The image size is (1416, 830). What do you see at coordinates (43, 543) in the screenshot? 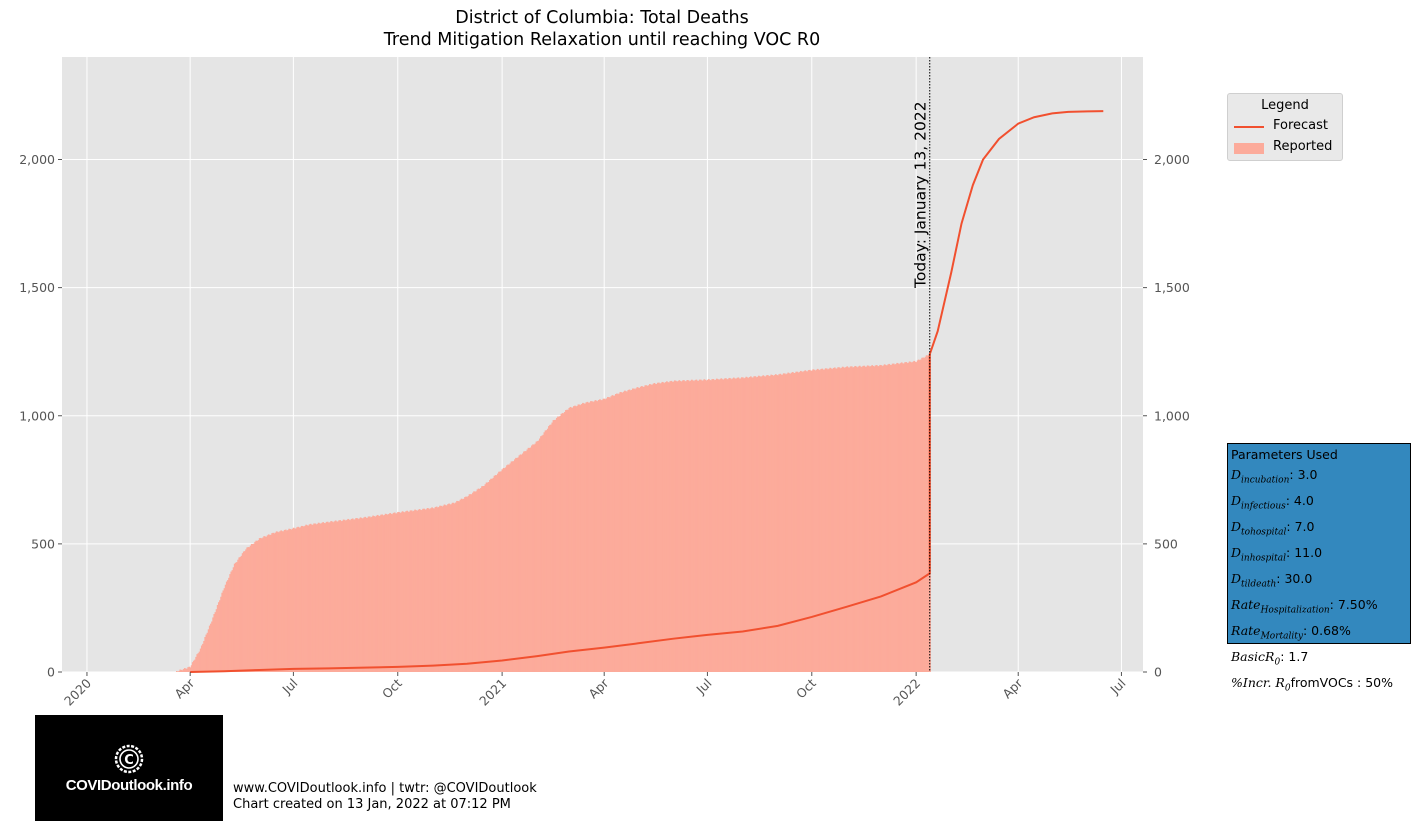
I see `y-tick-label-left: 500` at bounding box center [43, 543].